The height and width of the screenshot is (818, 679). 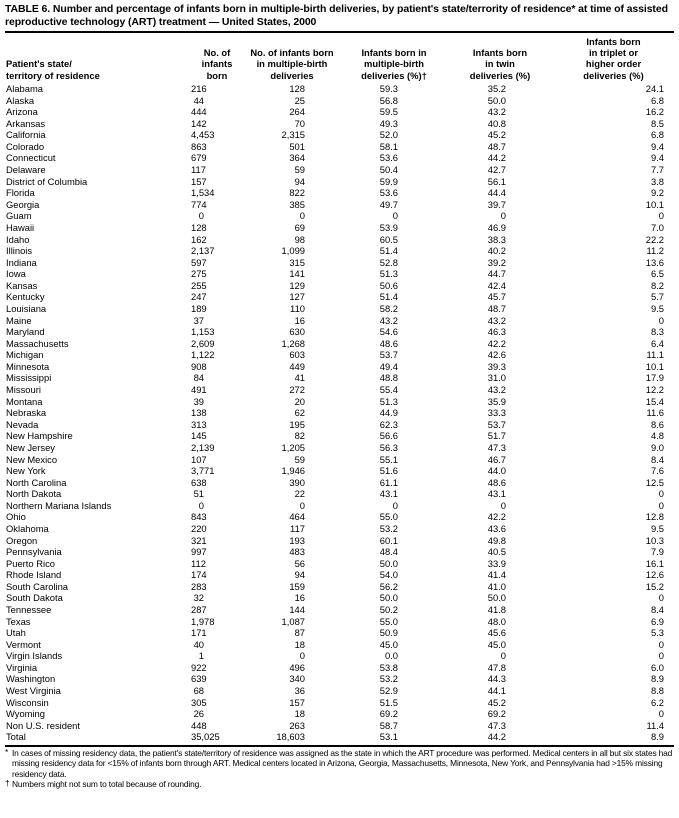 What do you see at coordinates (297, 517) in the screenshot?
I see `cell-multiple-birth-no: 464` at bounding box center [297, 517].